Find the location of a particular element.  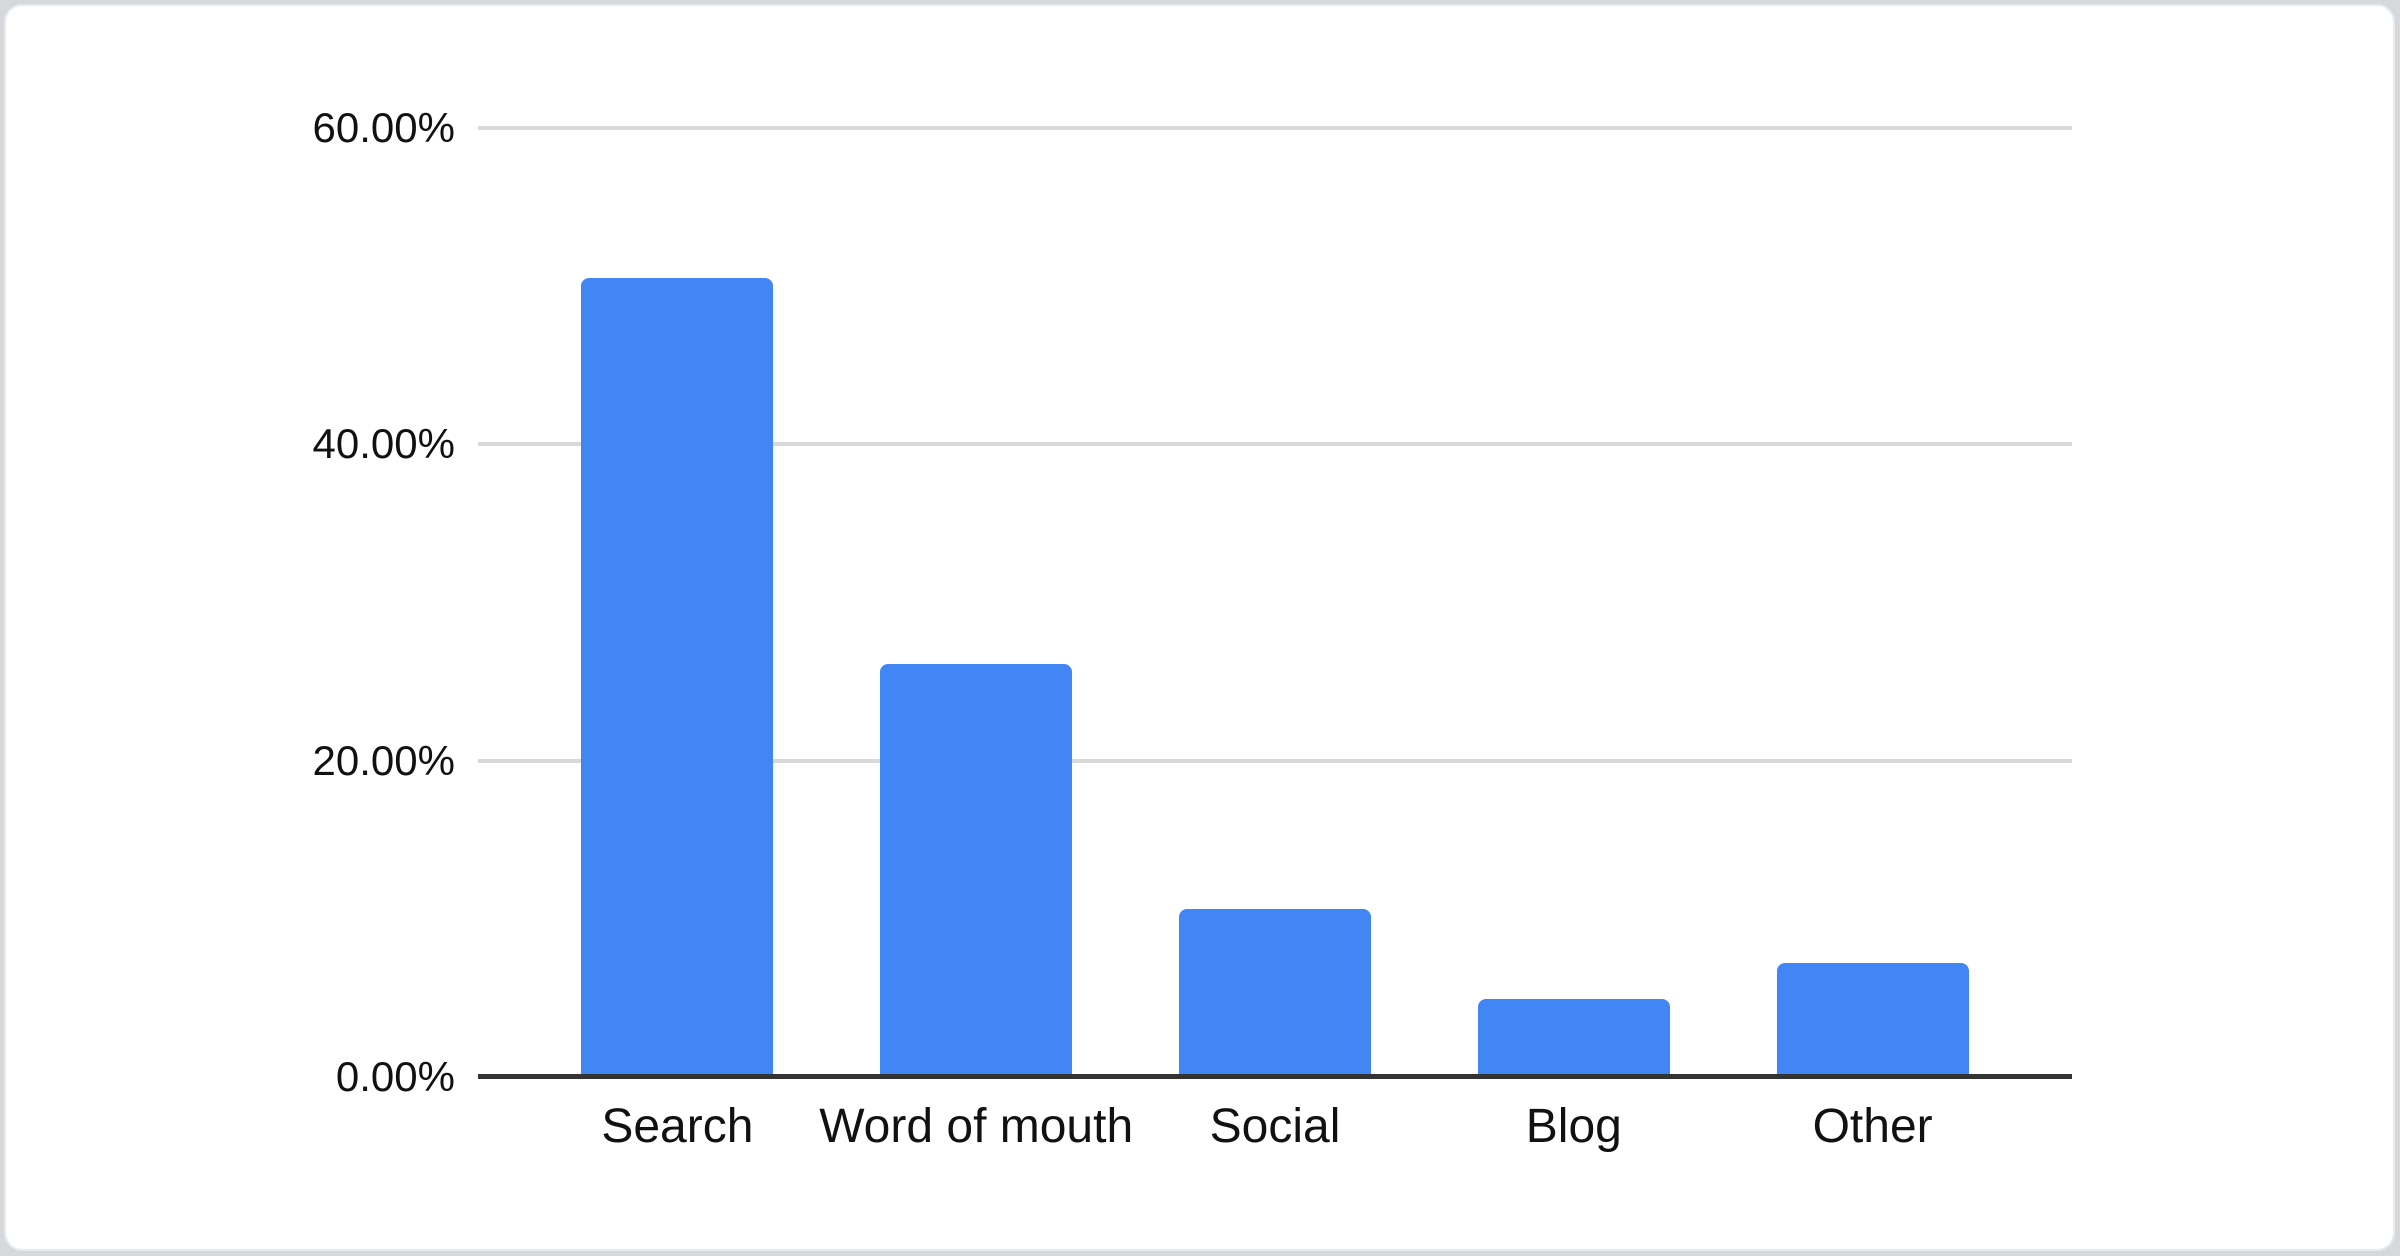

y-axis-tick-label: 0.00% is located at coordinates (395, 1076).